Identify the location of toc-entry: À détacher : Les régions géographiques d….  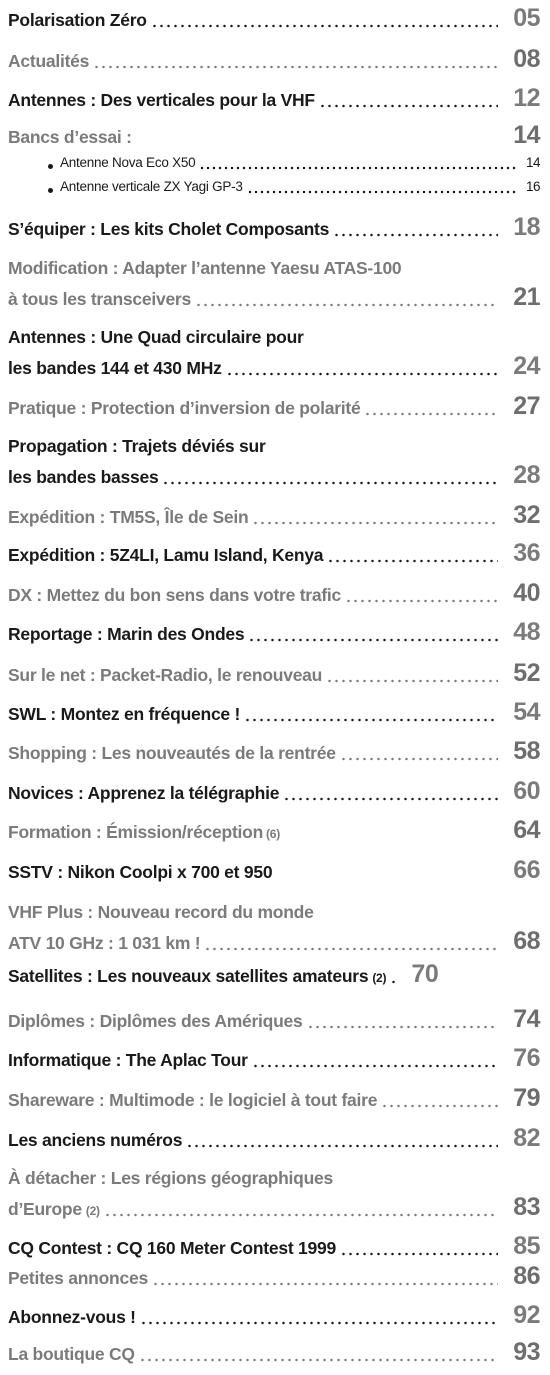
(274, 1193).